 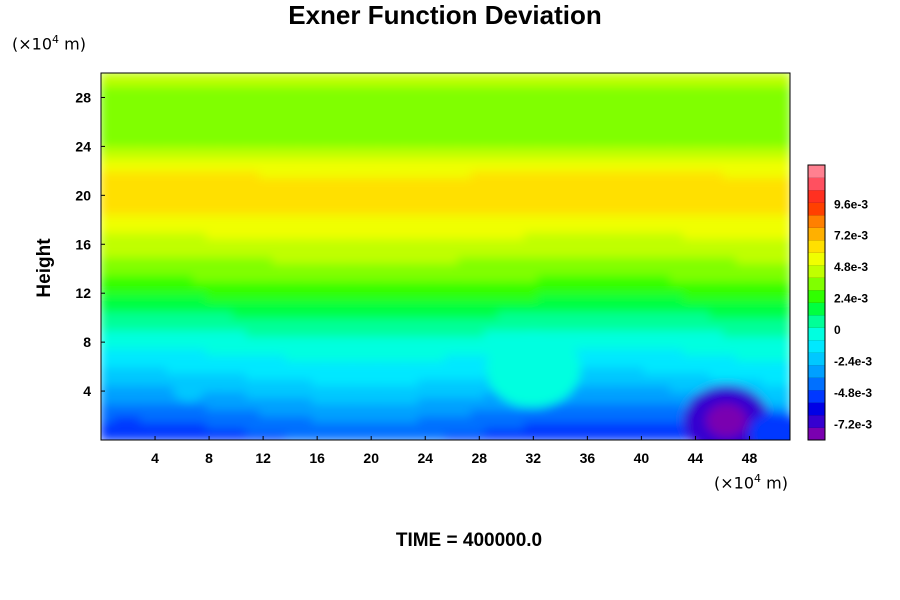 I want to click on x-tick-label: 44, so click(x=696, y=458).